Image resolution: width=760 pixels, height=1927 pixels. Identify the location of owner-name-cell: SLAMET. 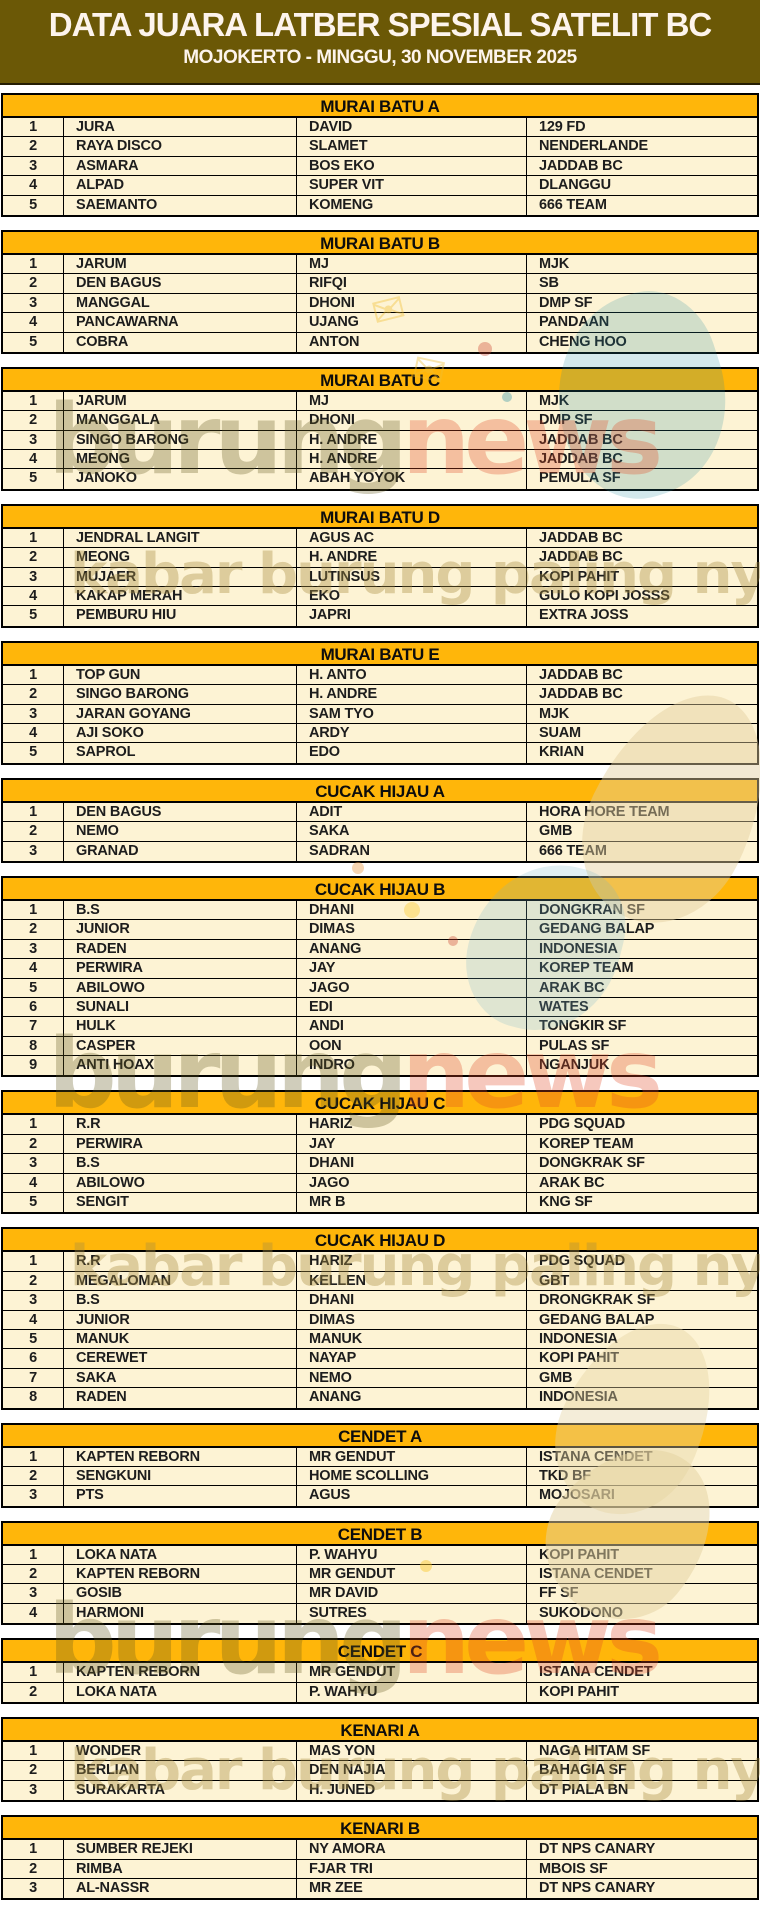
(412, 146).